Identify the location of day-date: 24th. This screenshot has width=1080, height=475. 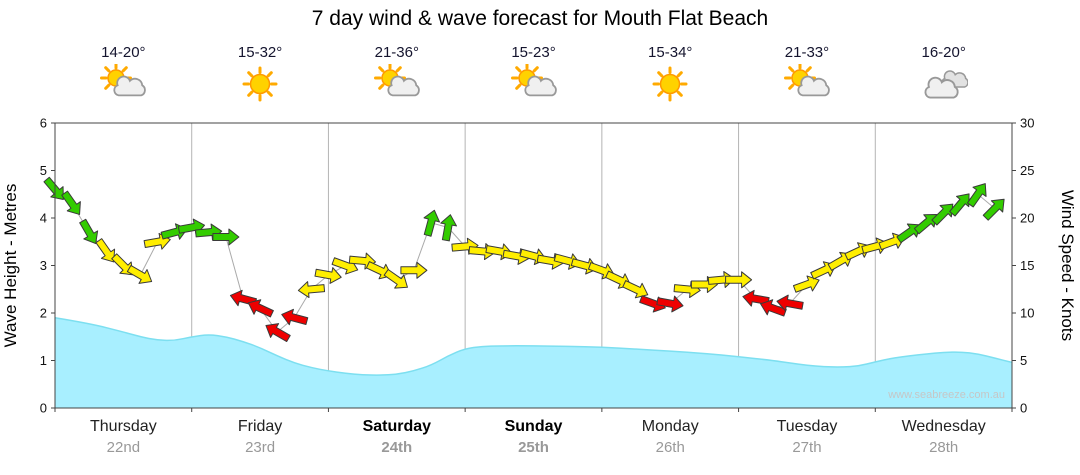
(397, 447).